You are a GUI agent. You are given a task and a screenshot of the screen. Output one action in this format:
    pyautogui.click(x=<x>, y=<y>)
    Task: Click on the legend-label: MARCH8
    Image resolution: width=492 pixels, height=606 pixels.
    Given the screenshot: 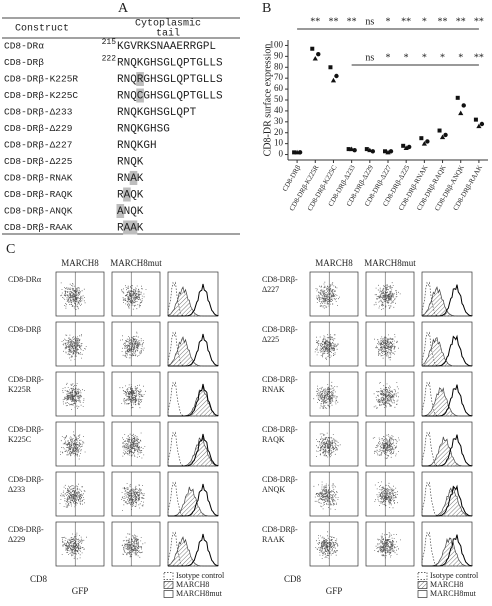 What is the action you would take?
    pyautogui.click(x=446, y=584)
    